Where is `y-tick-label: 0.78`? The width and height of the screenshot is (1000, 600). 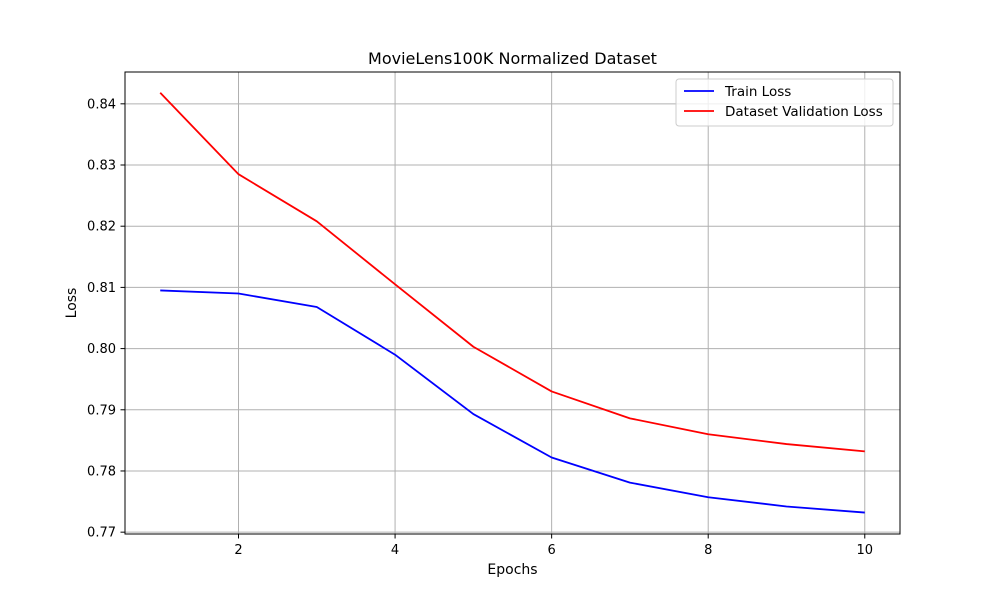
y-tick-label: 0.78 is located at coordinates (101, 471).